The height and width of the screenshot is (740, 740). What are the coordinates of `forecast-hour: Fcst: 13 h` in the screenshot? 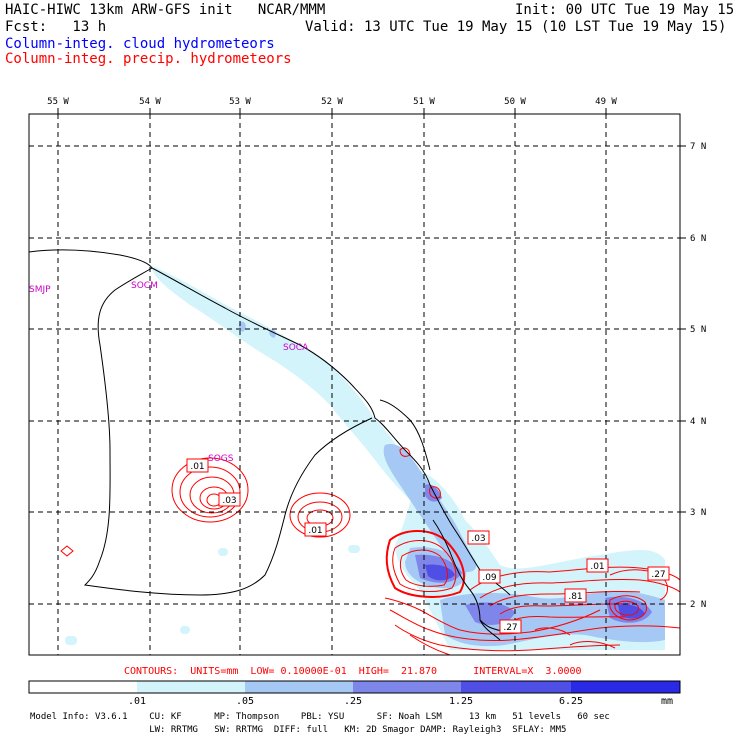 It's located at (56, 27).